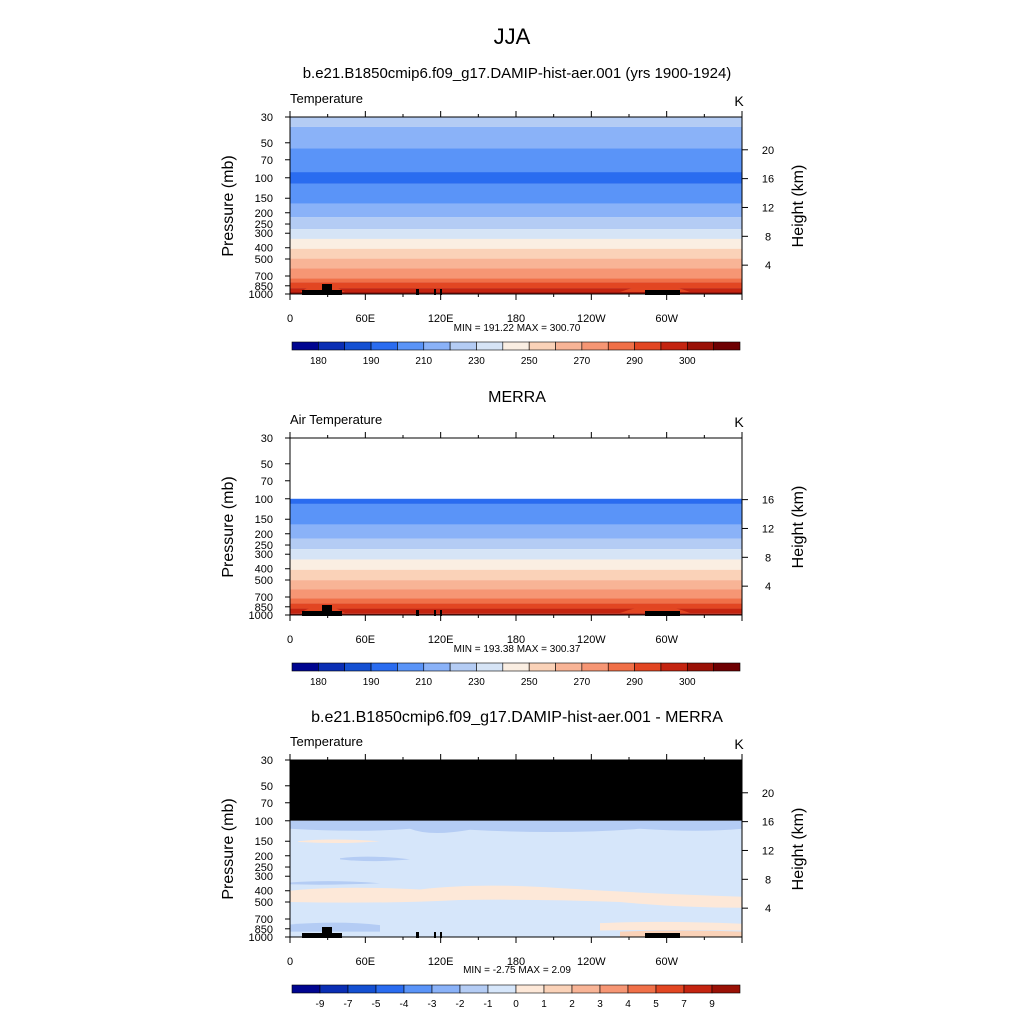 This screenshot has height=1024, width=1024. Describe the element at coordinates (261, 295) in the screenshot. I see `y-tick-label: 1000` at that location.